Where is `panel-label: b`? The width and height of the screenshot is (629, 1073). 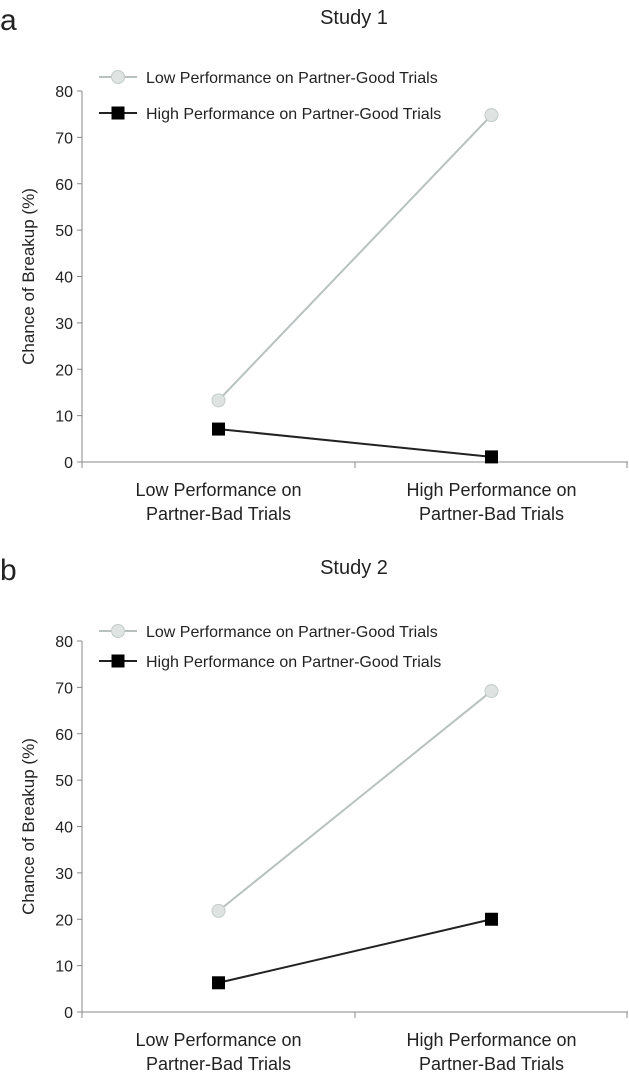 panel-label: b is located at coordinates (8, 570).